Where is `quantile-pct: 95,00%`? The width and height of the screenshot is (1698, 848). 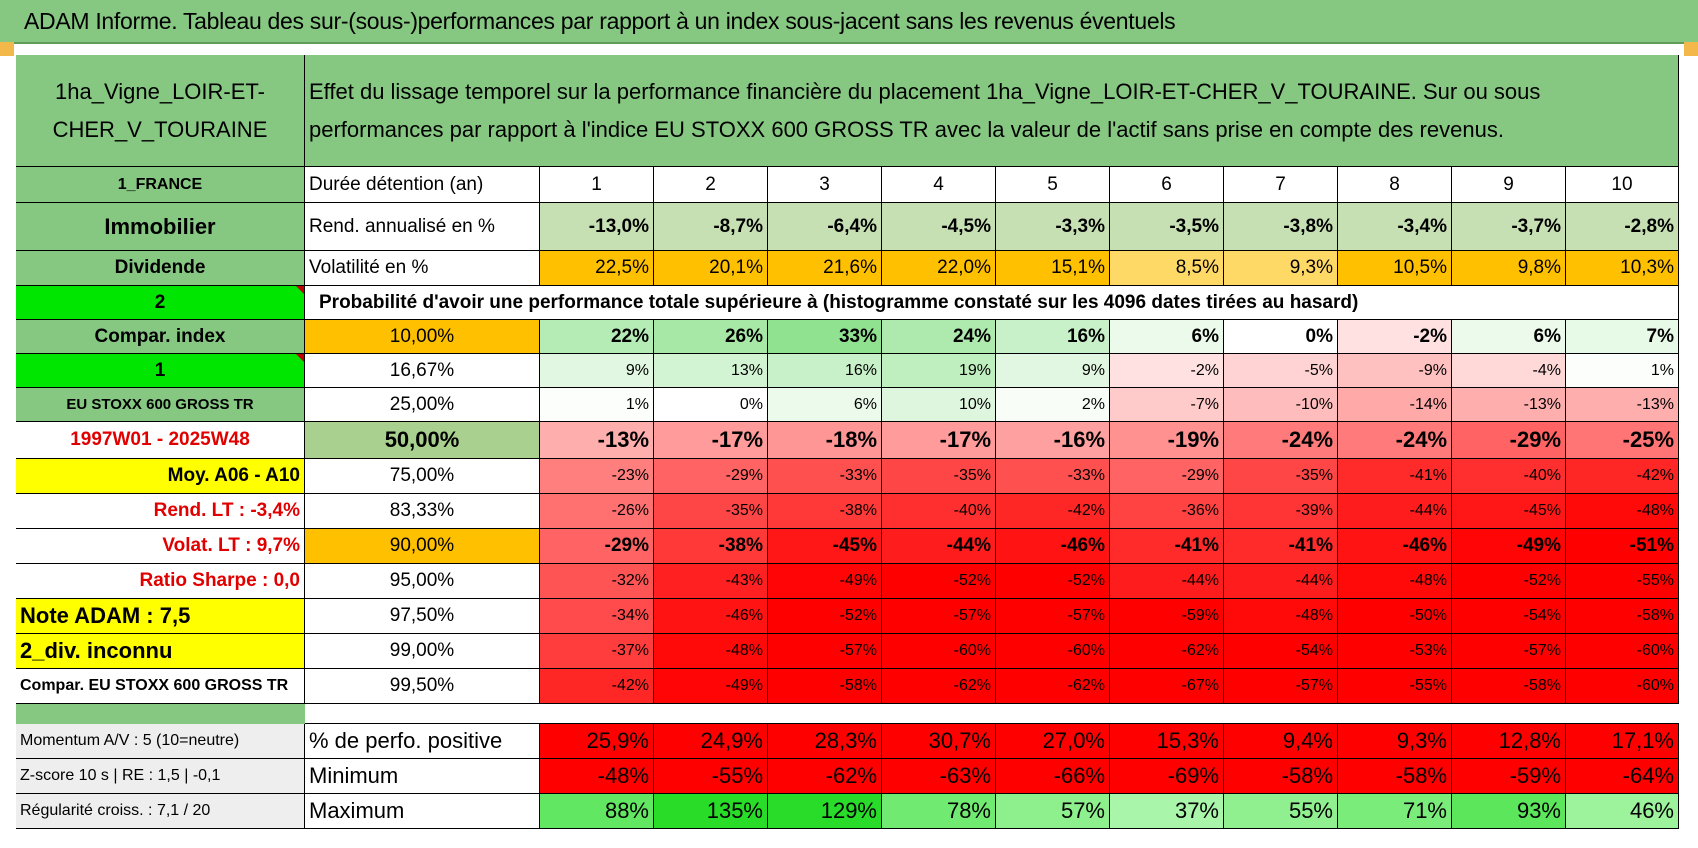 quantile-pct: 95,00% is located at coordinates (422, 581).